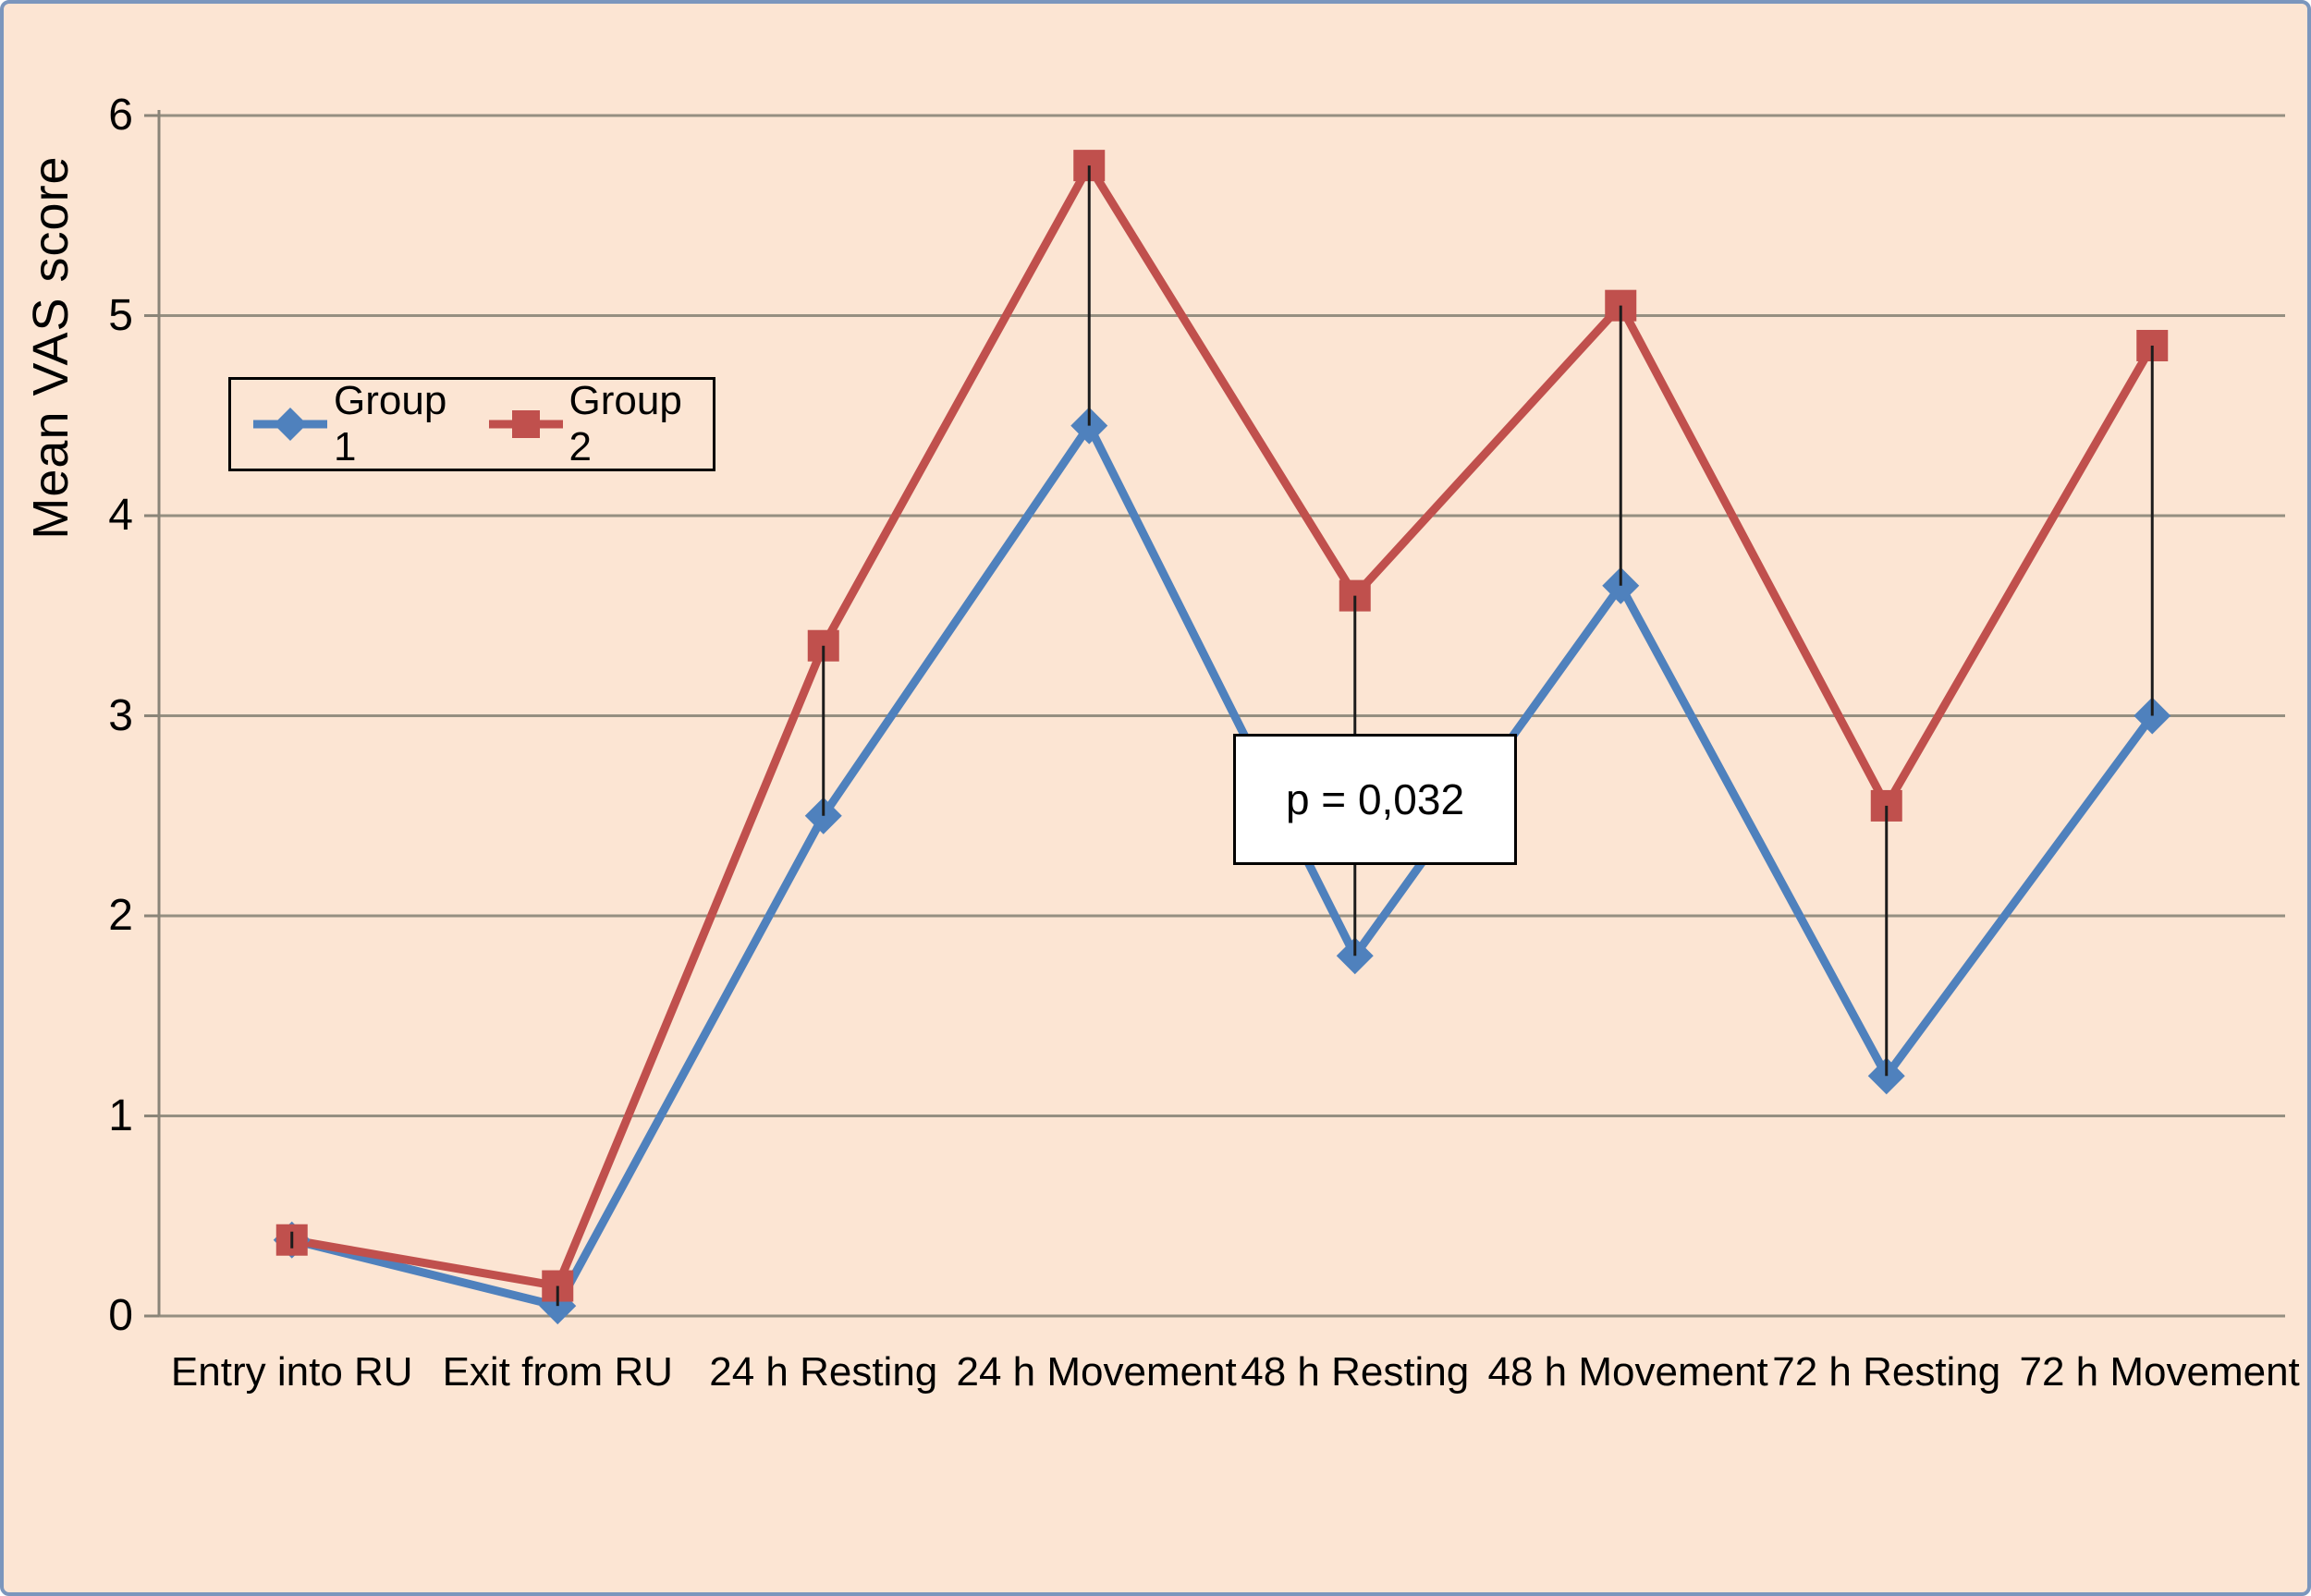  I want to click on legend: Group 1 Group 2, so click(471, 424).